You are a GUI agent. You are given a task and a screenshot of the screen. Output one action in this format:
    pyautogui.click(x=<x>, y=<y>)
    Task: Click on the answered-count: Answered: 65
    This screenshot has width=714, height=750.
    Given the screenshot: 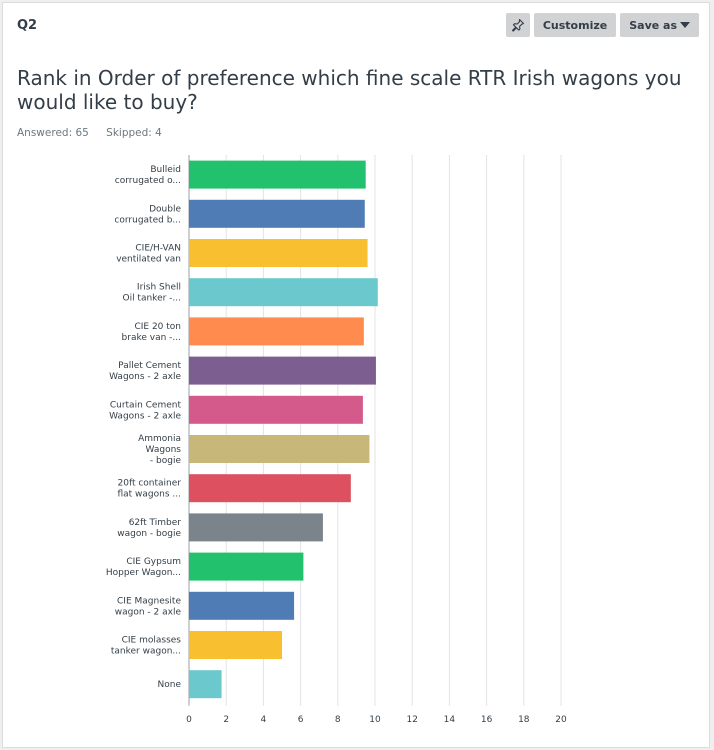 What is the action you would take?
    pyautogui.click(x=53, y=133)
    